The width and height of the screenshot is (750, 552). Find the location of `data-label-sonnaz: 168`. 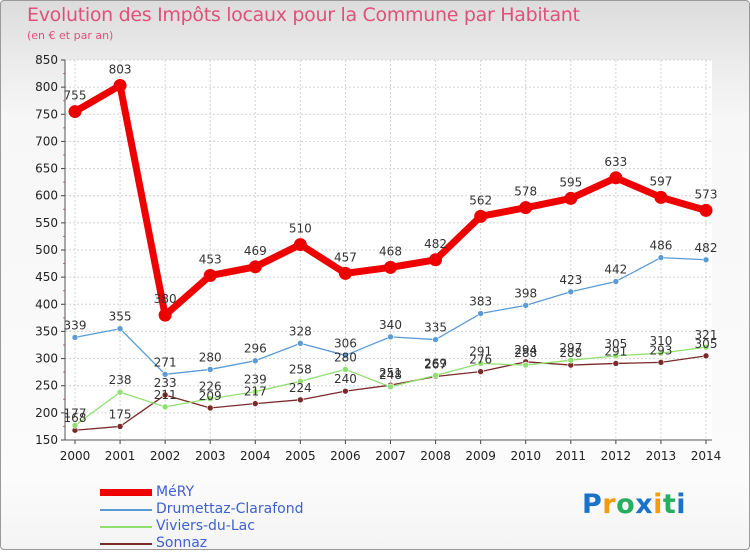

data-label-sonnaz: 168 is located at coordinates (75, 418).